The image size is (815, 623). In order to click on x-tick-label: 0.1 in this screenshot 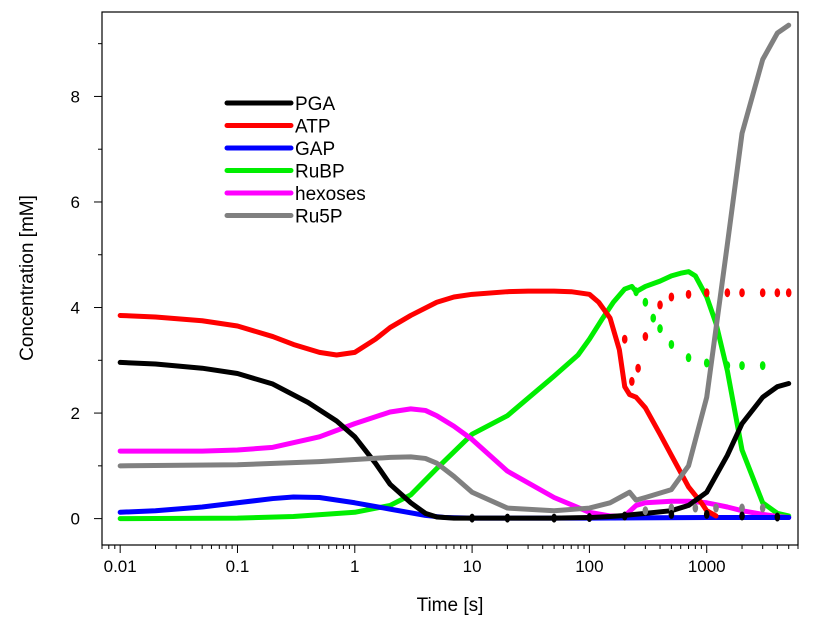, I will do `click(238, 566)`.